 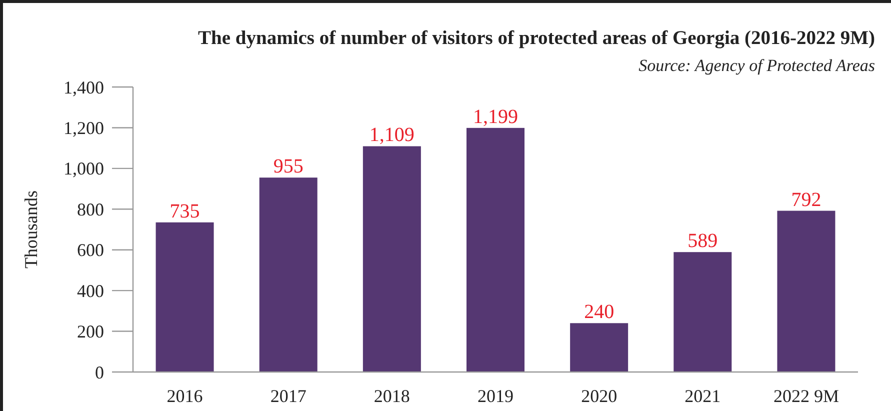 I want to click on data-label: 1,109, so click(x=391, y=135).